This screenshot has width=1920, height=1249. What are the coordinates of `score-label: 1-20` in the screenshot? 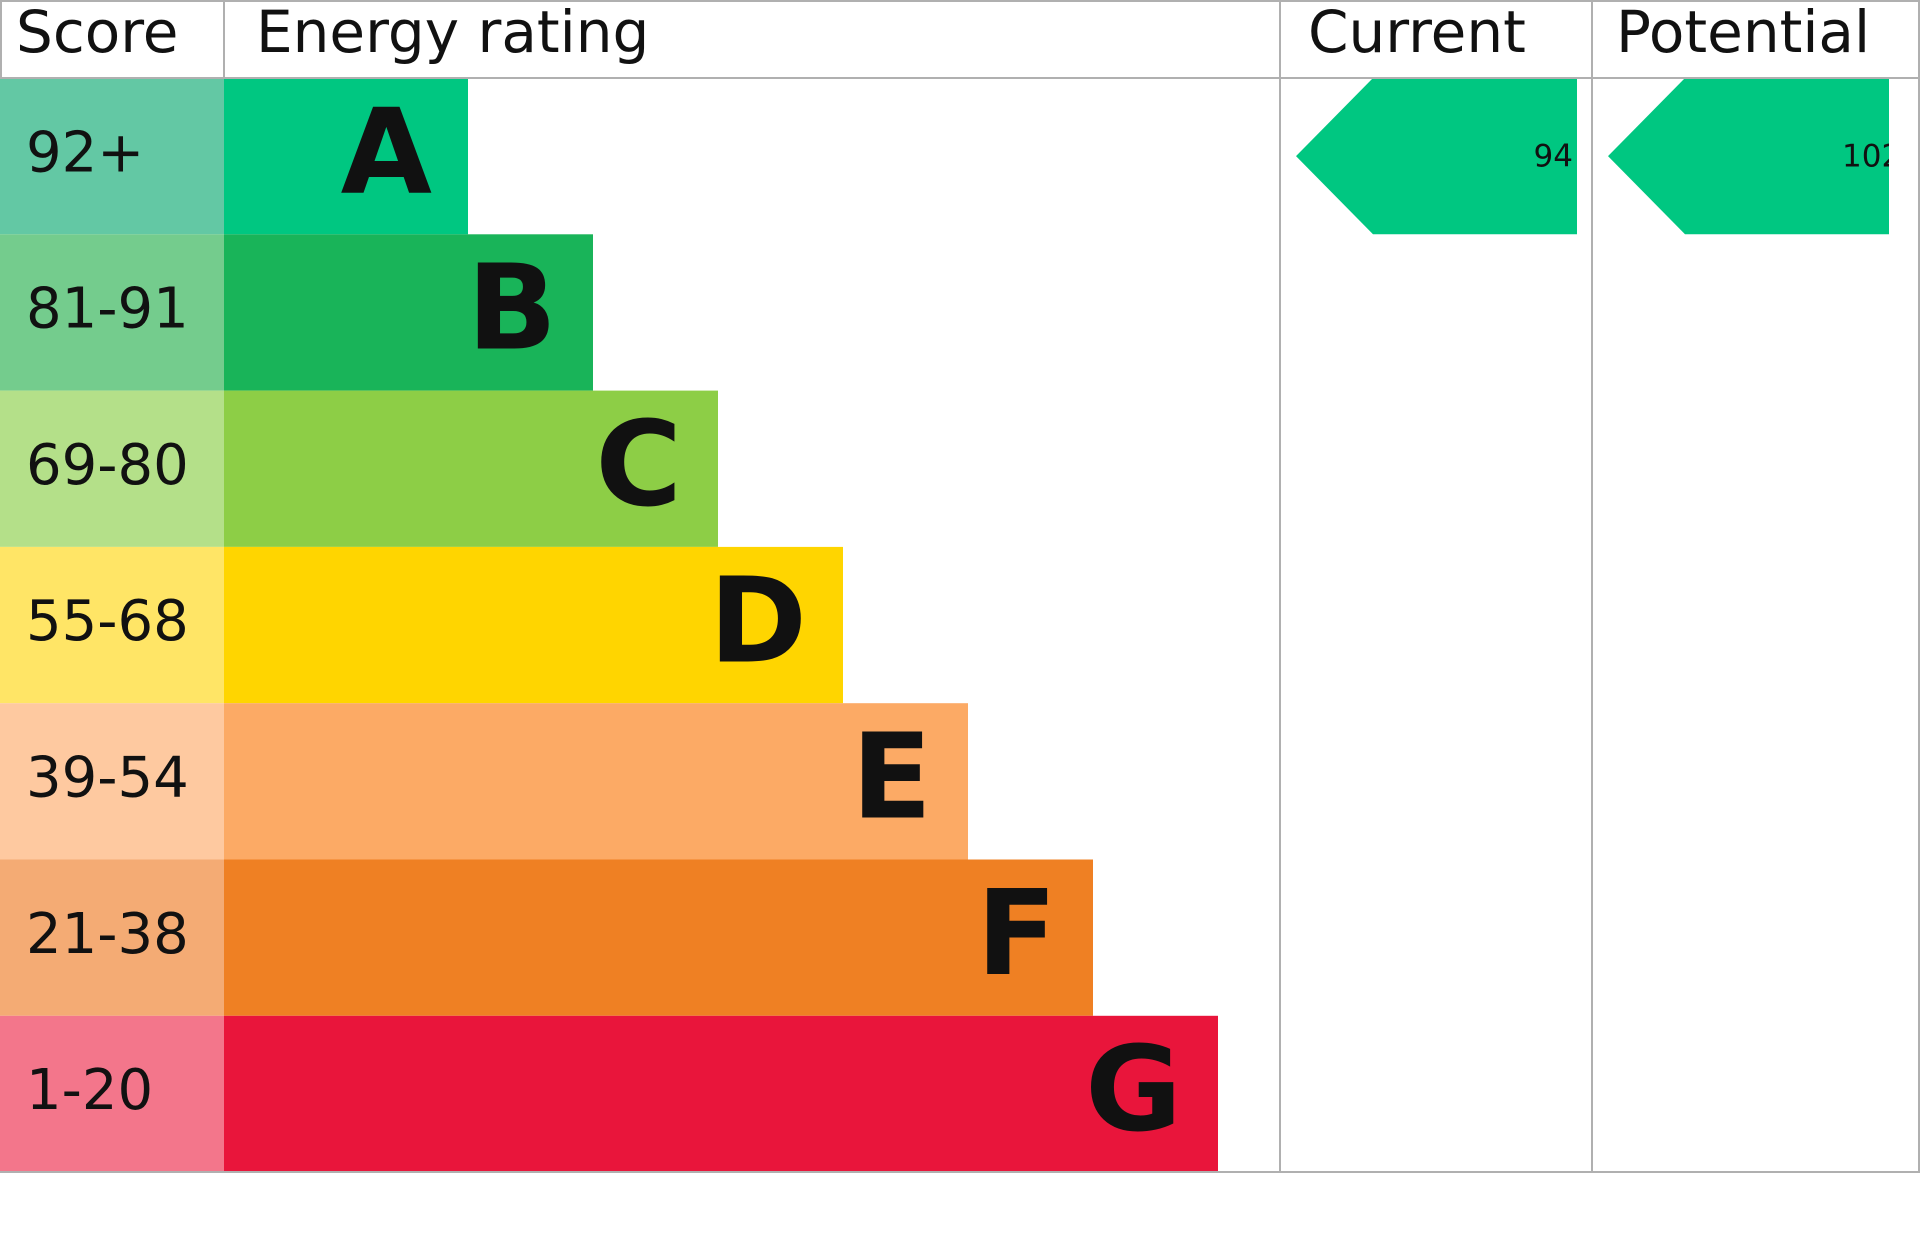 It's located at (89, 1090).